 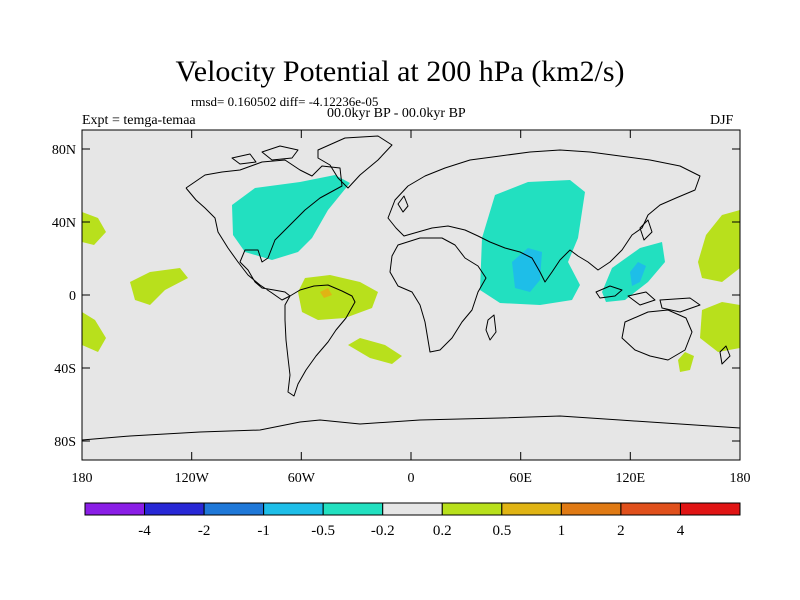 What do you see at coordinates (265, 155) in the screenshot?
I see `coastline-arctic-islands` at bounding box center [265, 155].